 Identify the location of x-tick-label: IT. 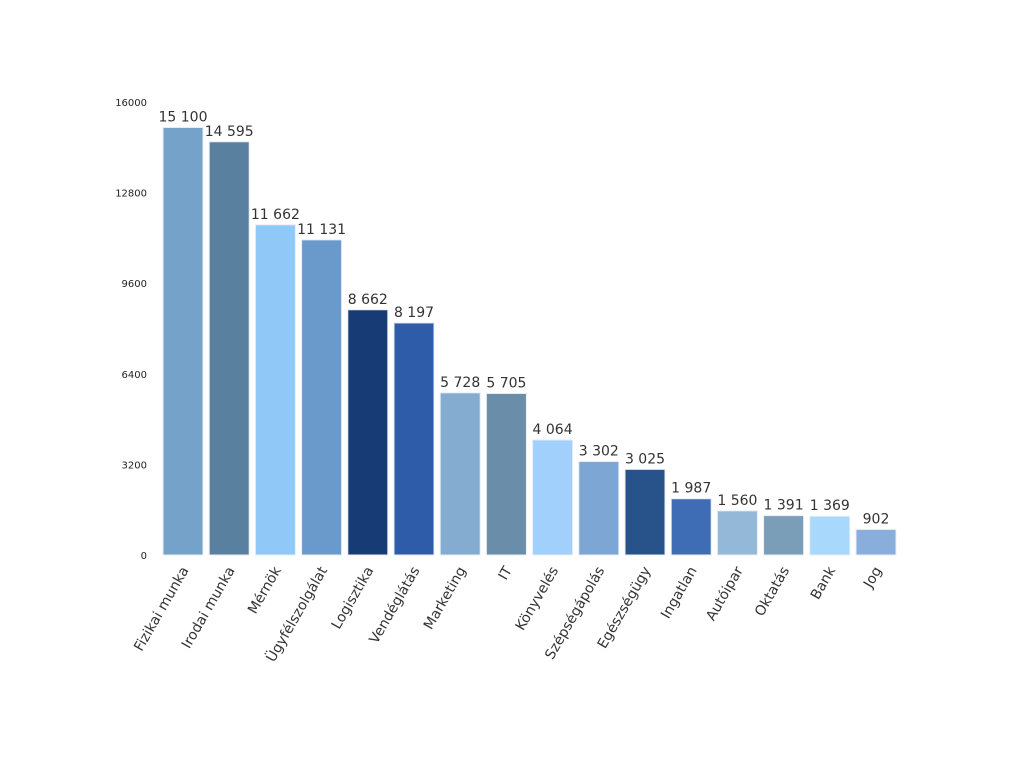
(506, 573).